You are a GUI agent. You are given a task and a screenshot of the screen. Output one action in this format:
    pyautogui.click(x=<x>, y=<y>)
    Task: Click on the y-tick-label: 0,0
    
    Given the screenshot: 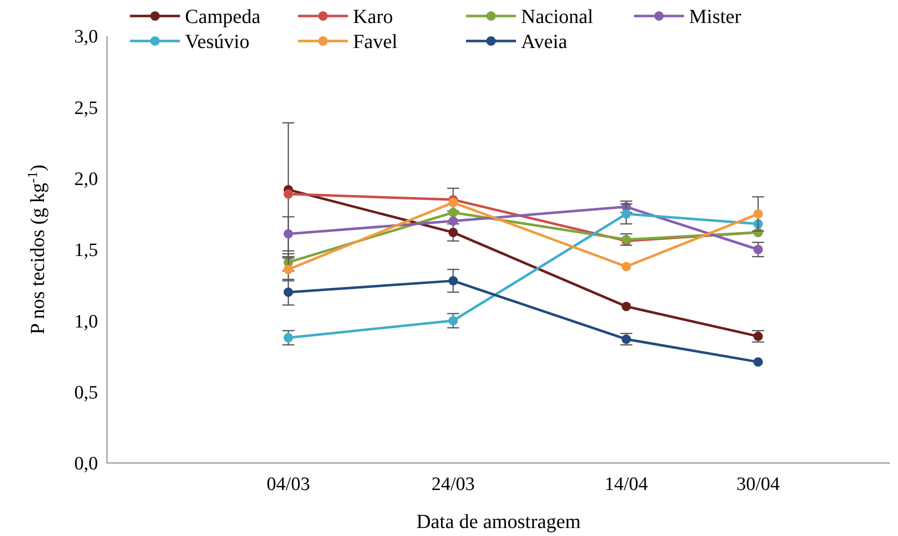 What is the action you would take?
    pyautogui.click(x=86, y=464)
    